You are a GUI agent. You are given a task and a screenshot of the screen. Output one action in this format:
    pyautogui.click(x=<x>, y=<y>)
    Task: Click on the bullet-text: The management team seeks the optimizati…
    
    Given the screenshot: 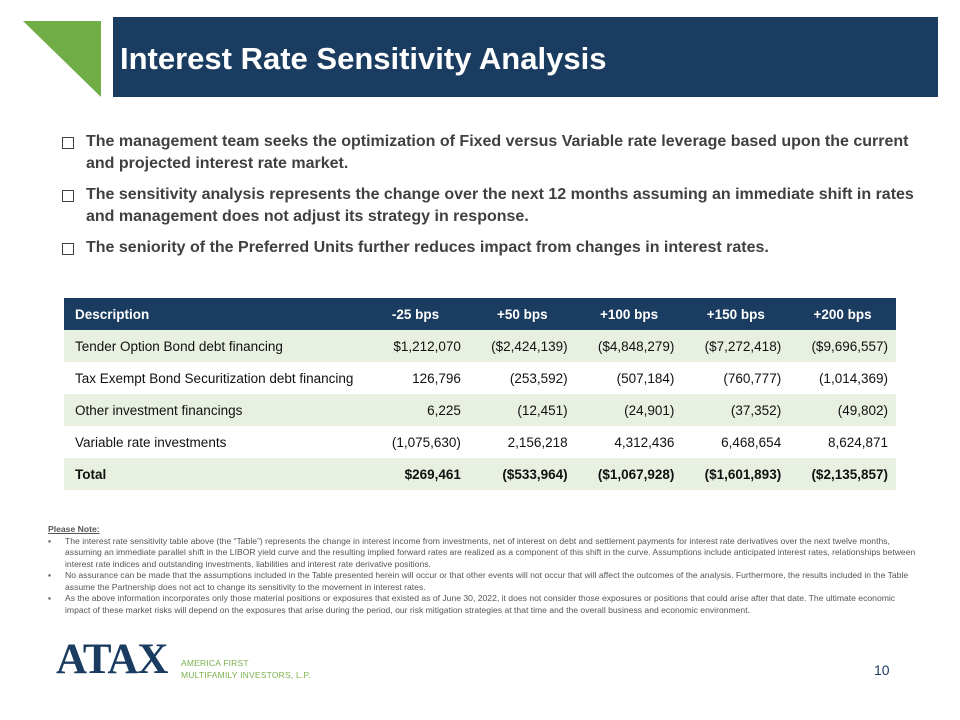 What is the action you would take?
    pyautogui.click(x=497, y=152)
    